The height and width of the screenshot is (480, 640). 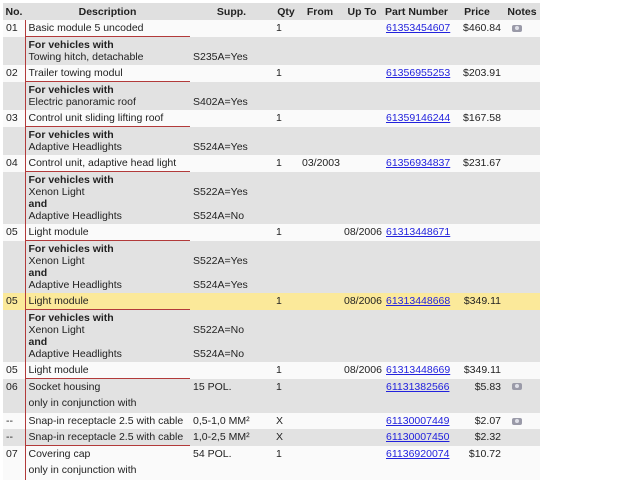 What do you see at coordinates (106, 437) in the screenshot?
I see `description-text: Snap-in receptacle 2.5 with cable` at bounding box center [106, 437].